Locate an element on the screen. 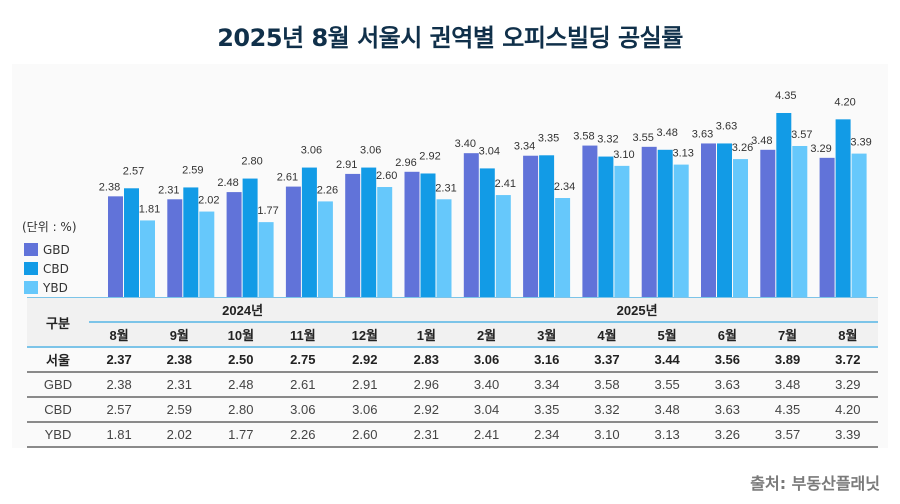 The width and height of the screenshot is (900, 504). table-cell: 2.80 is located at coordinates (241, 410).